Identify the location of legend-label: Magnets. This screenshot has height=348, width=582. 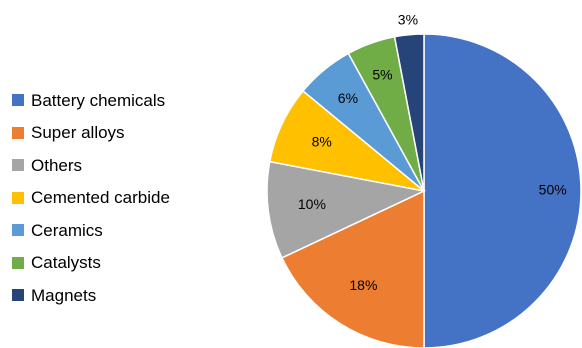
(64, 295).